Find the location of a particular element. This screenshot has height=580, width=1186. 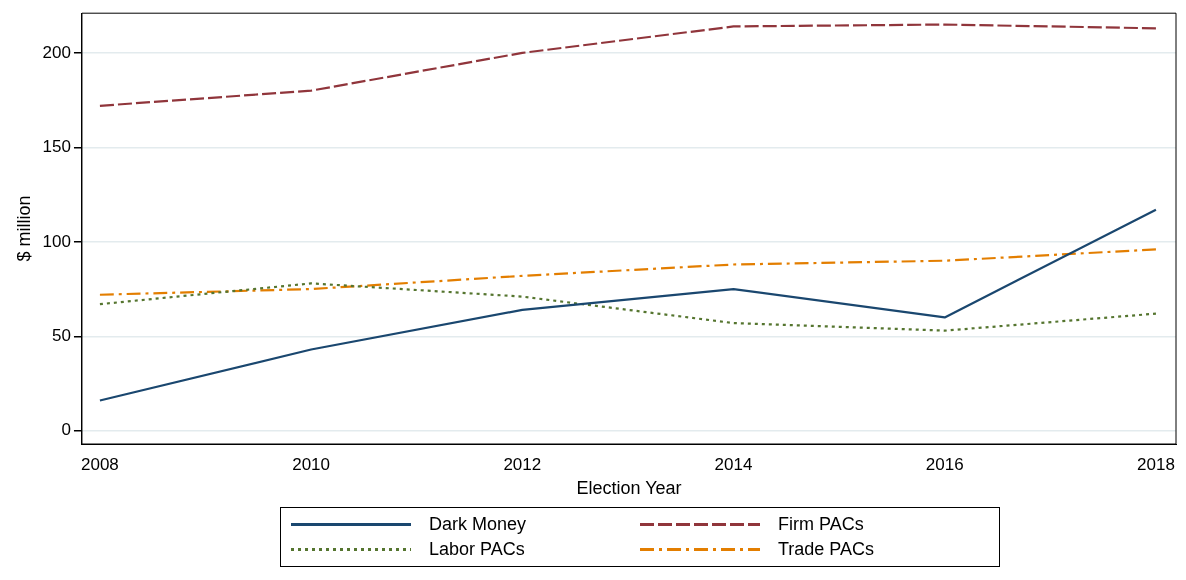

x-tick-label: 2012 is located at coordinates (522, 464).